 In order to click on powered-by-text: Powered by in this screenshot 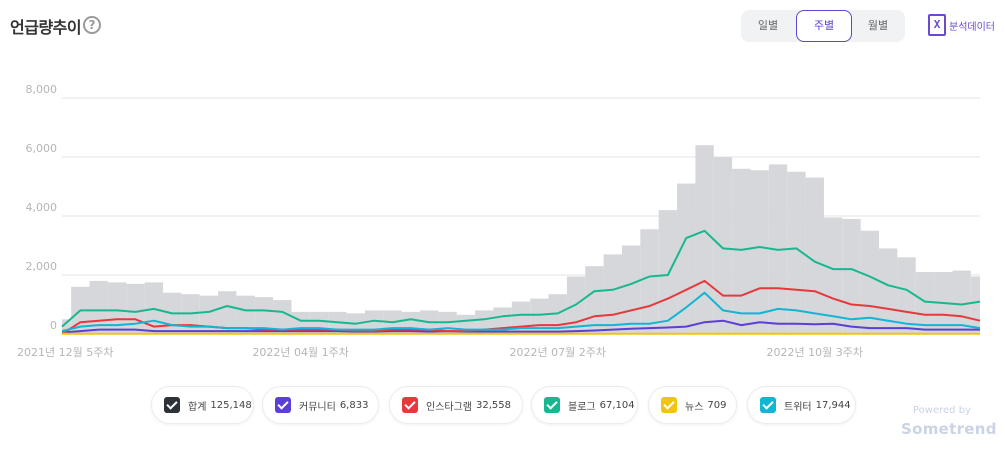, I will do `click(942, 410)`.